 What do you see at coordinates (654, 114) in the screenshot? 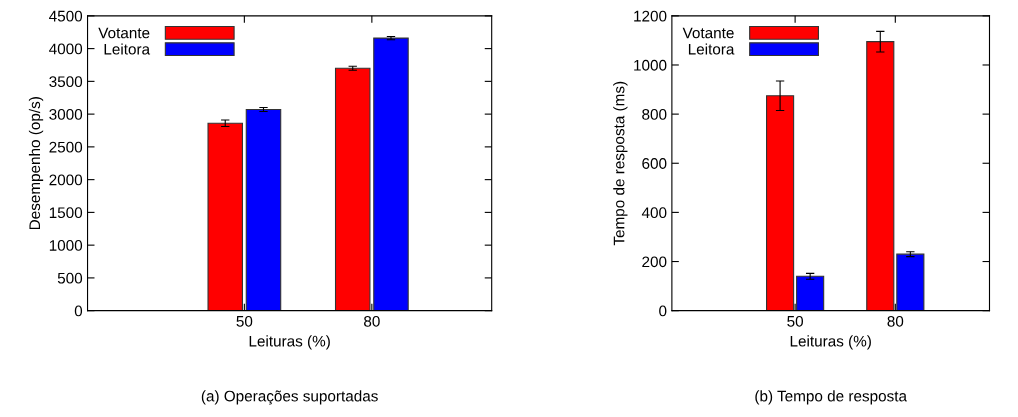
I see `y-tick-label: 800` at bounding box center [654, 114].